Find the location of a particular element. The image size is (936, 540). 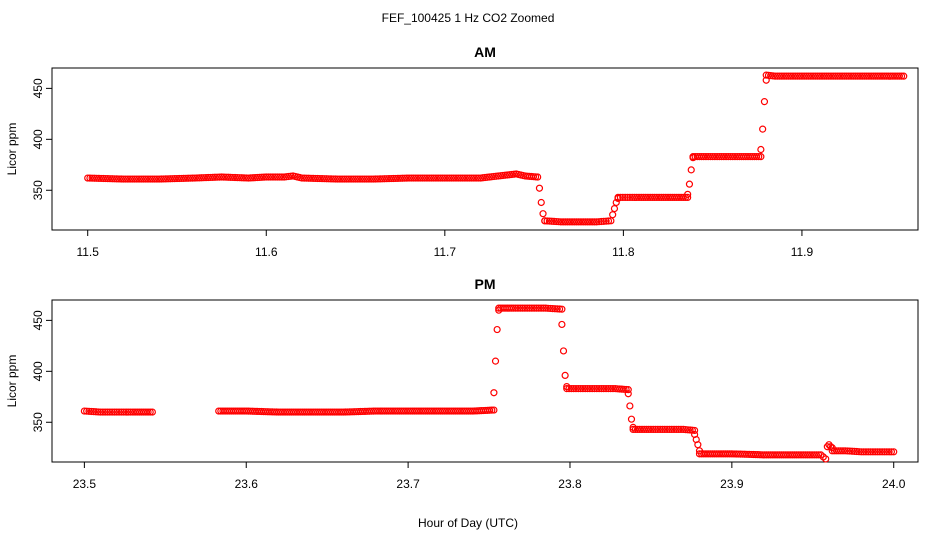

x-ticks-pm: 23.5 23.6 23.7 23.8 23.9 24.0 is located at coordinates (489, 476).